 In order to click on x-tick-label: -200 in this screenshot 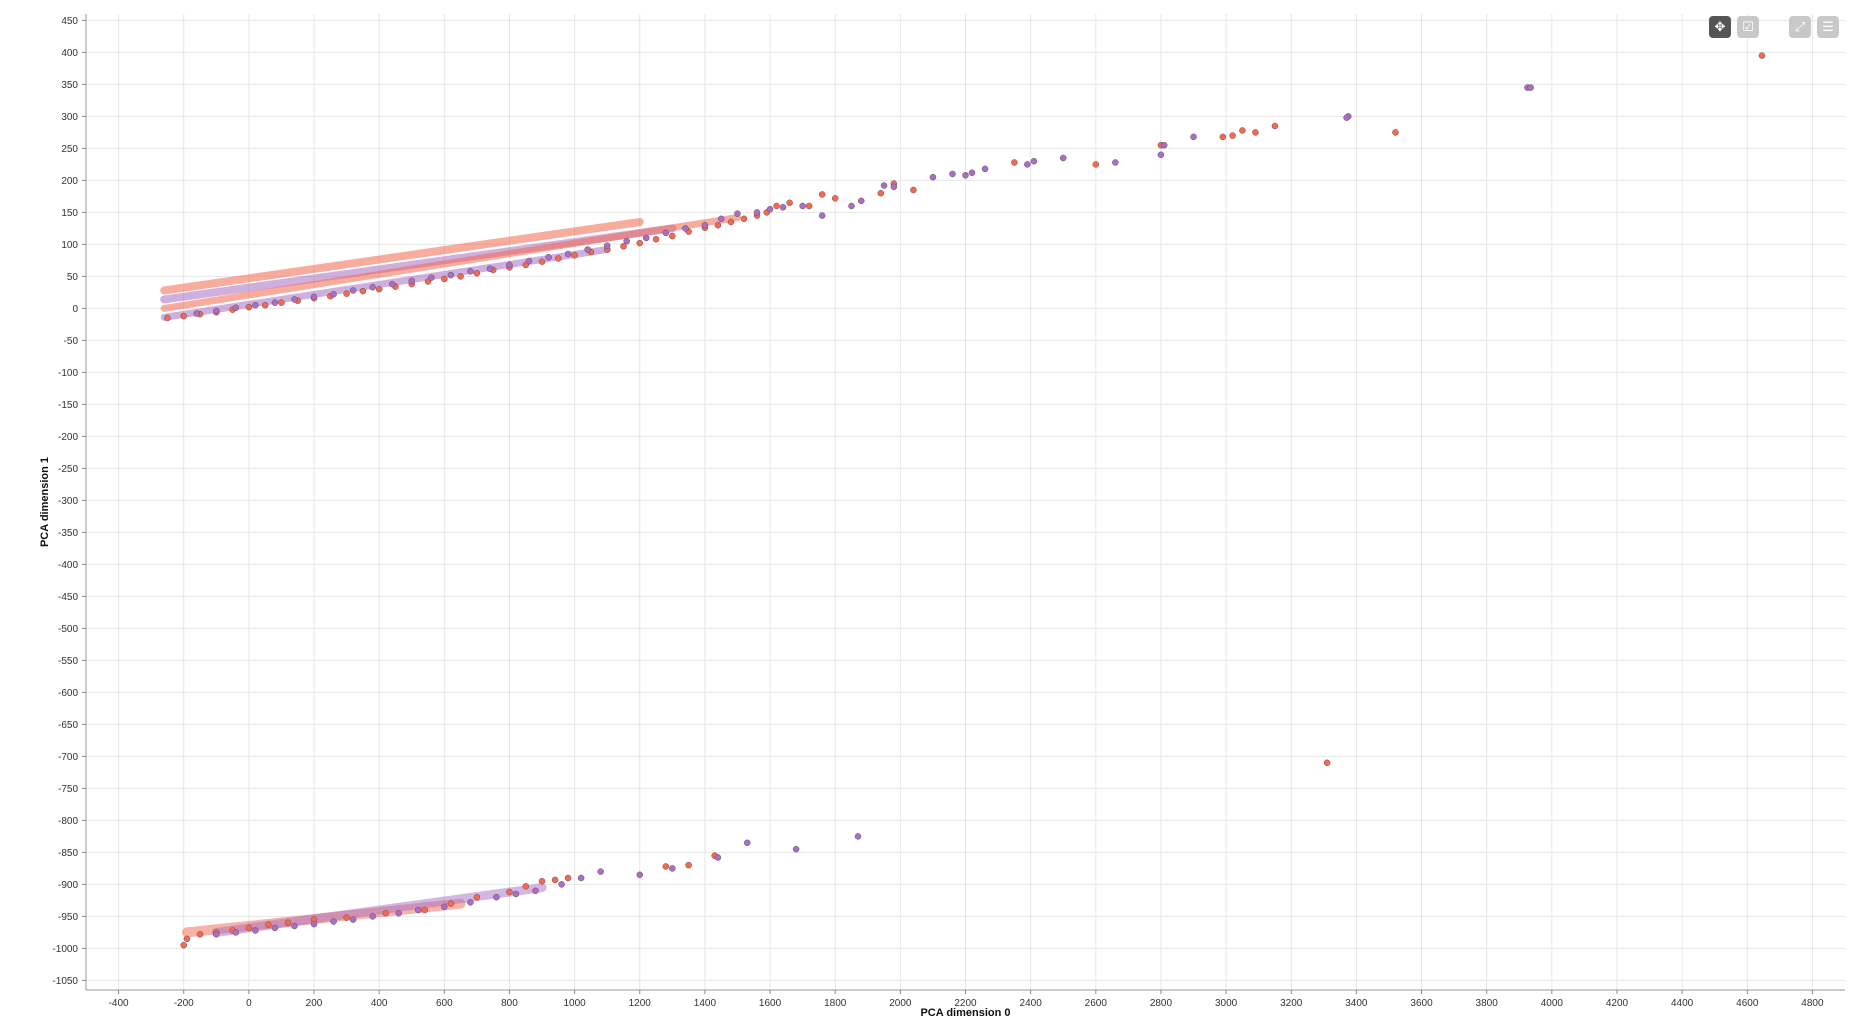, I will do `click(184, 1003)`.